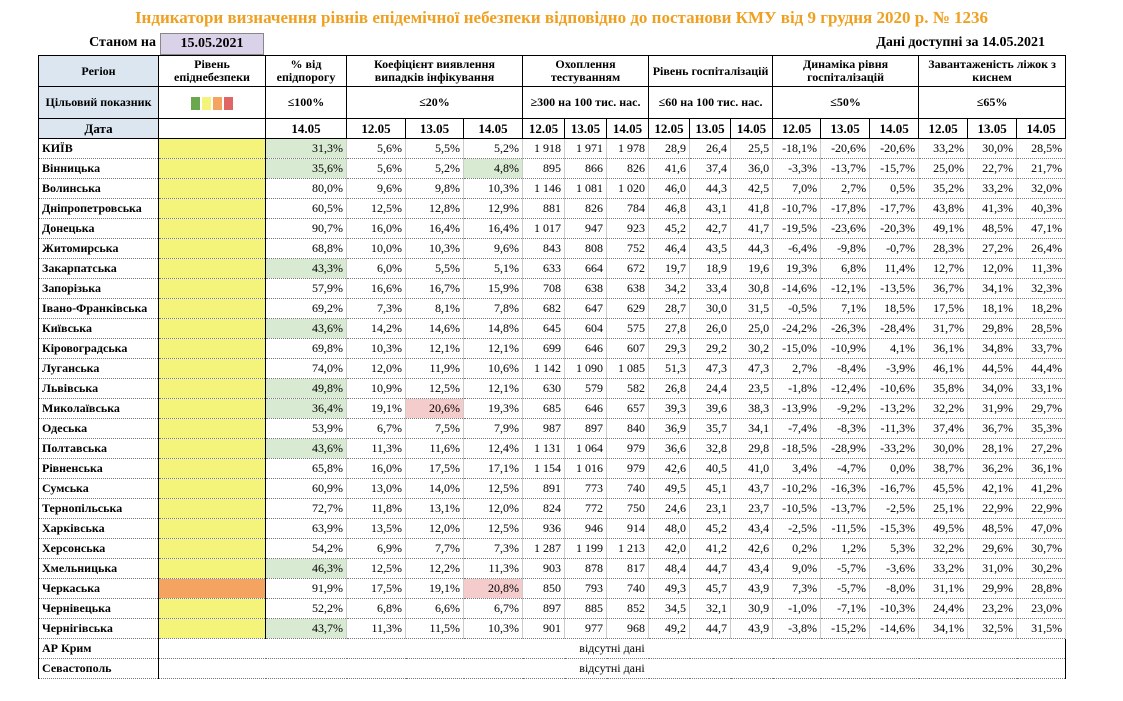  Describe the element at coordinates (669, 548) in the screenshot. I see `value: 42,0` at that location.